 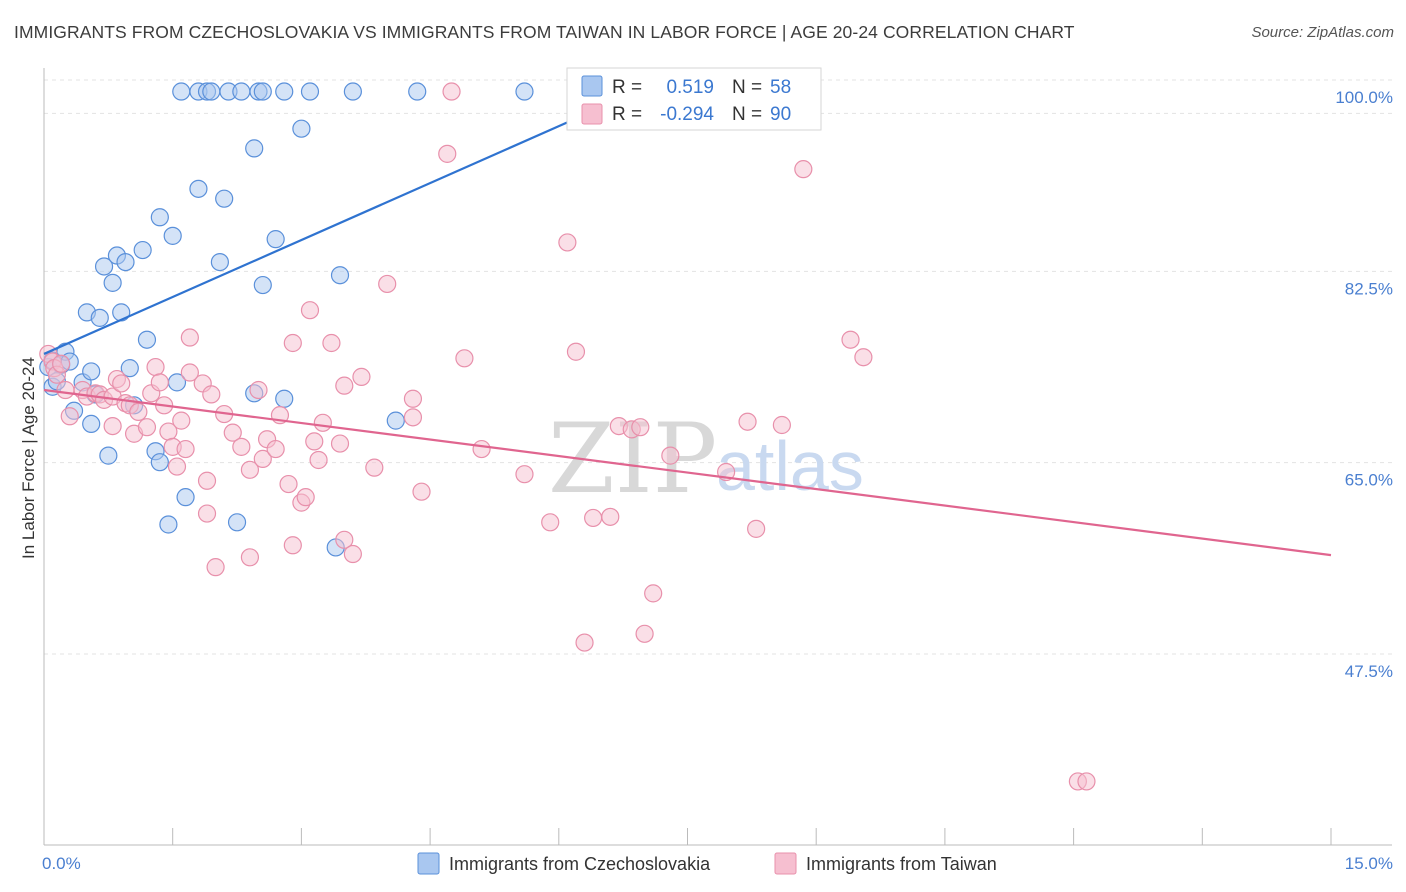 I want to click on y-tick-label-0: 100.0%, so click(x=1364, y=97).